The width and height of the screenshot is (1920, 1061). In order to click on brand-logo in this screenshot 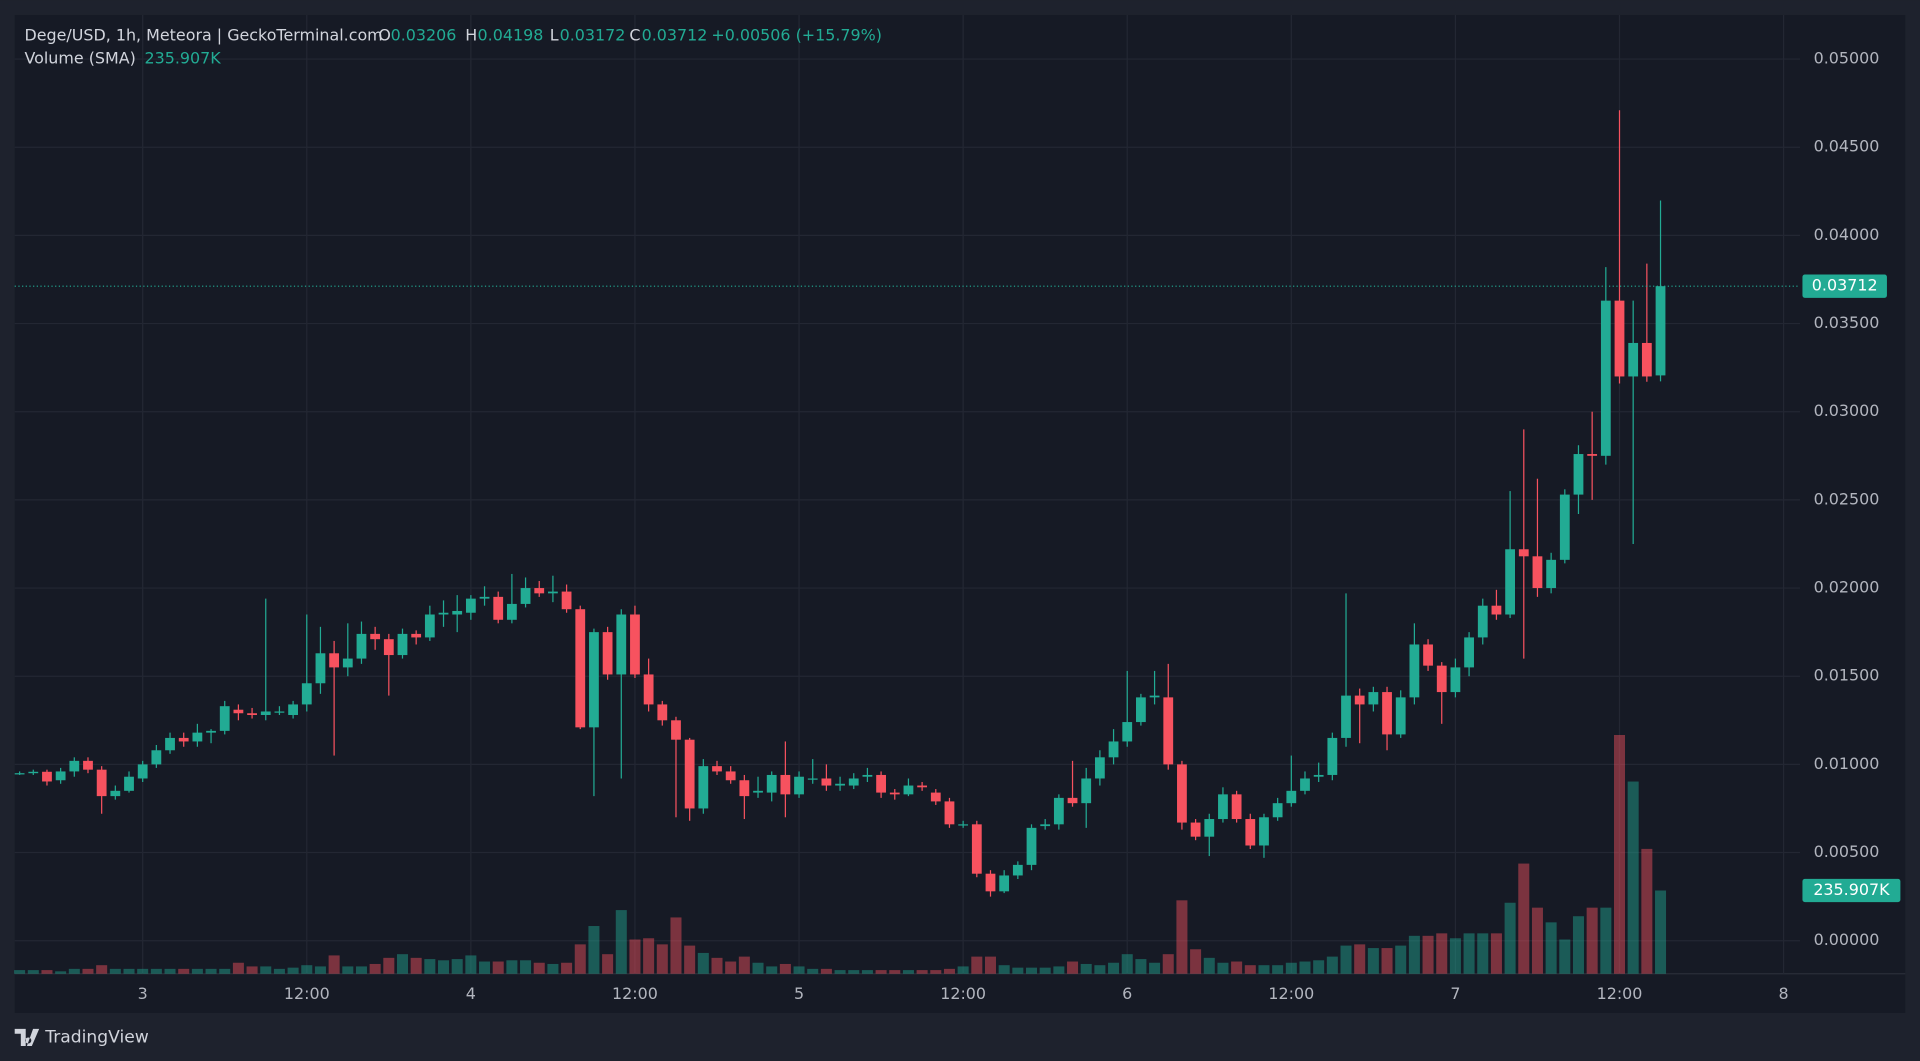, I will do `click(27, 1037)`.